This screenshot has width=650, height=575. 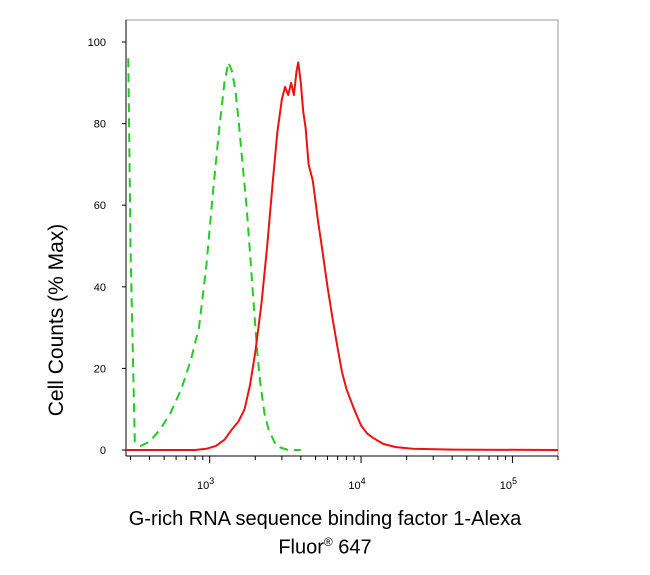 I want to click on x-axis-label-line2-text: Fluor, so click(x=301, y=547).